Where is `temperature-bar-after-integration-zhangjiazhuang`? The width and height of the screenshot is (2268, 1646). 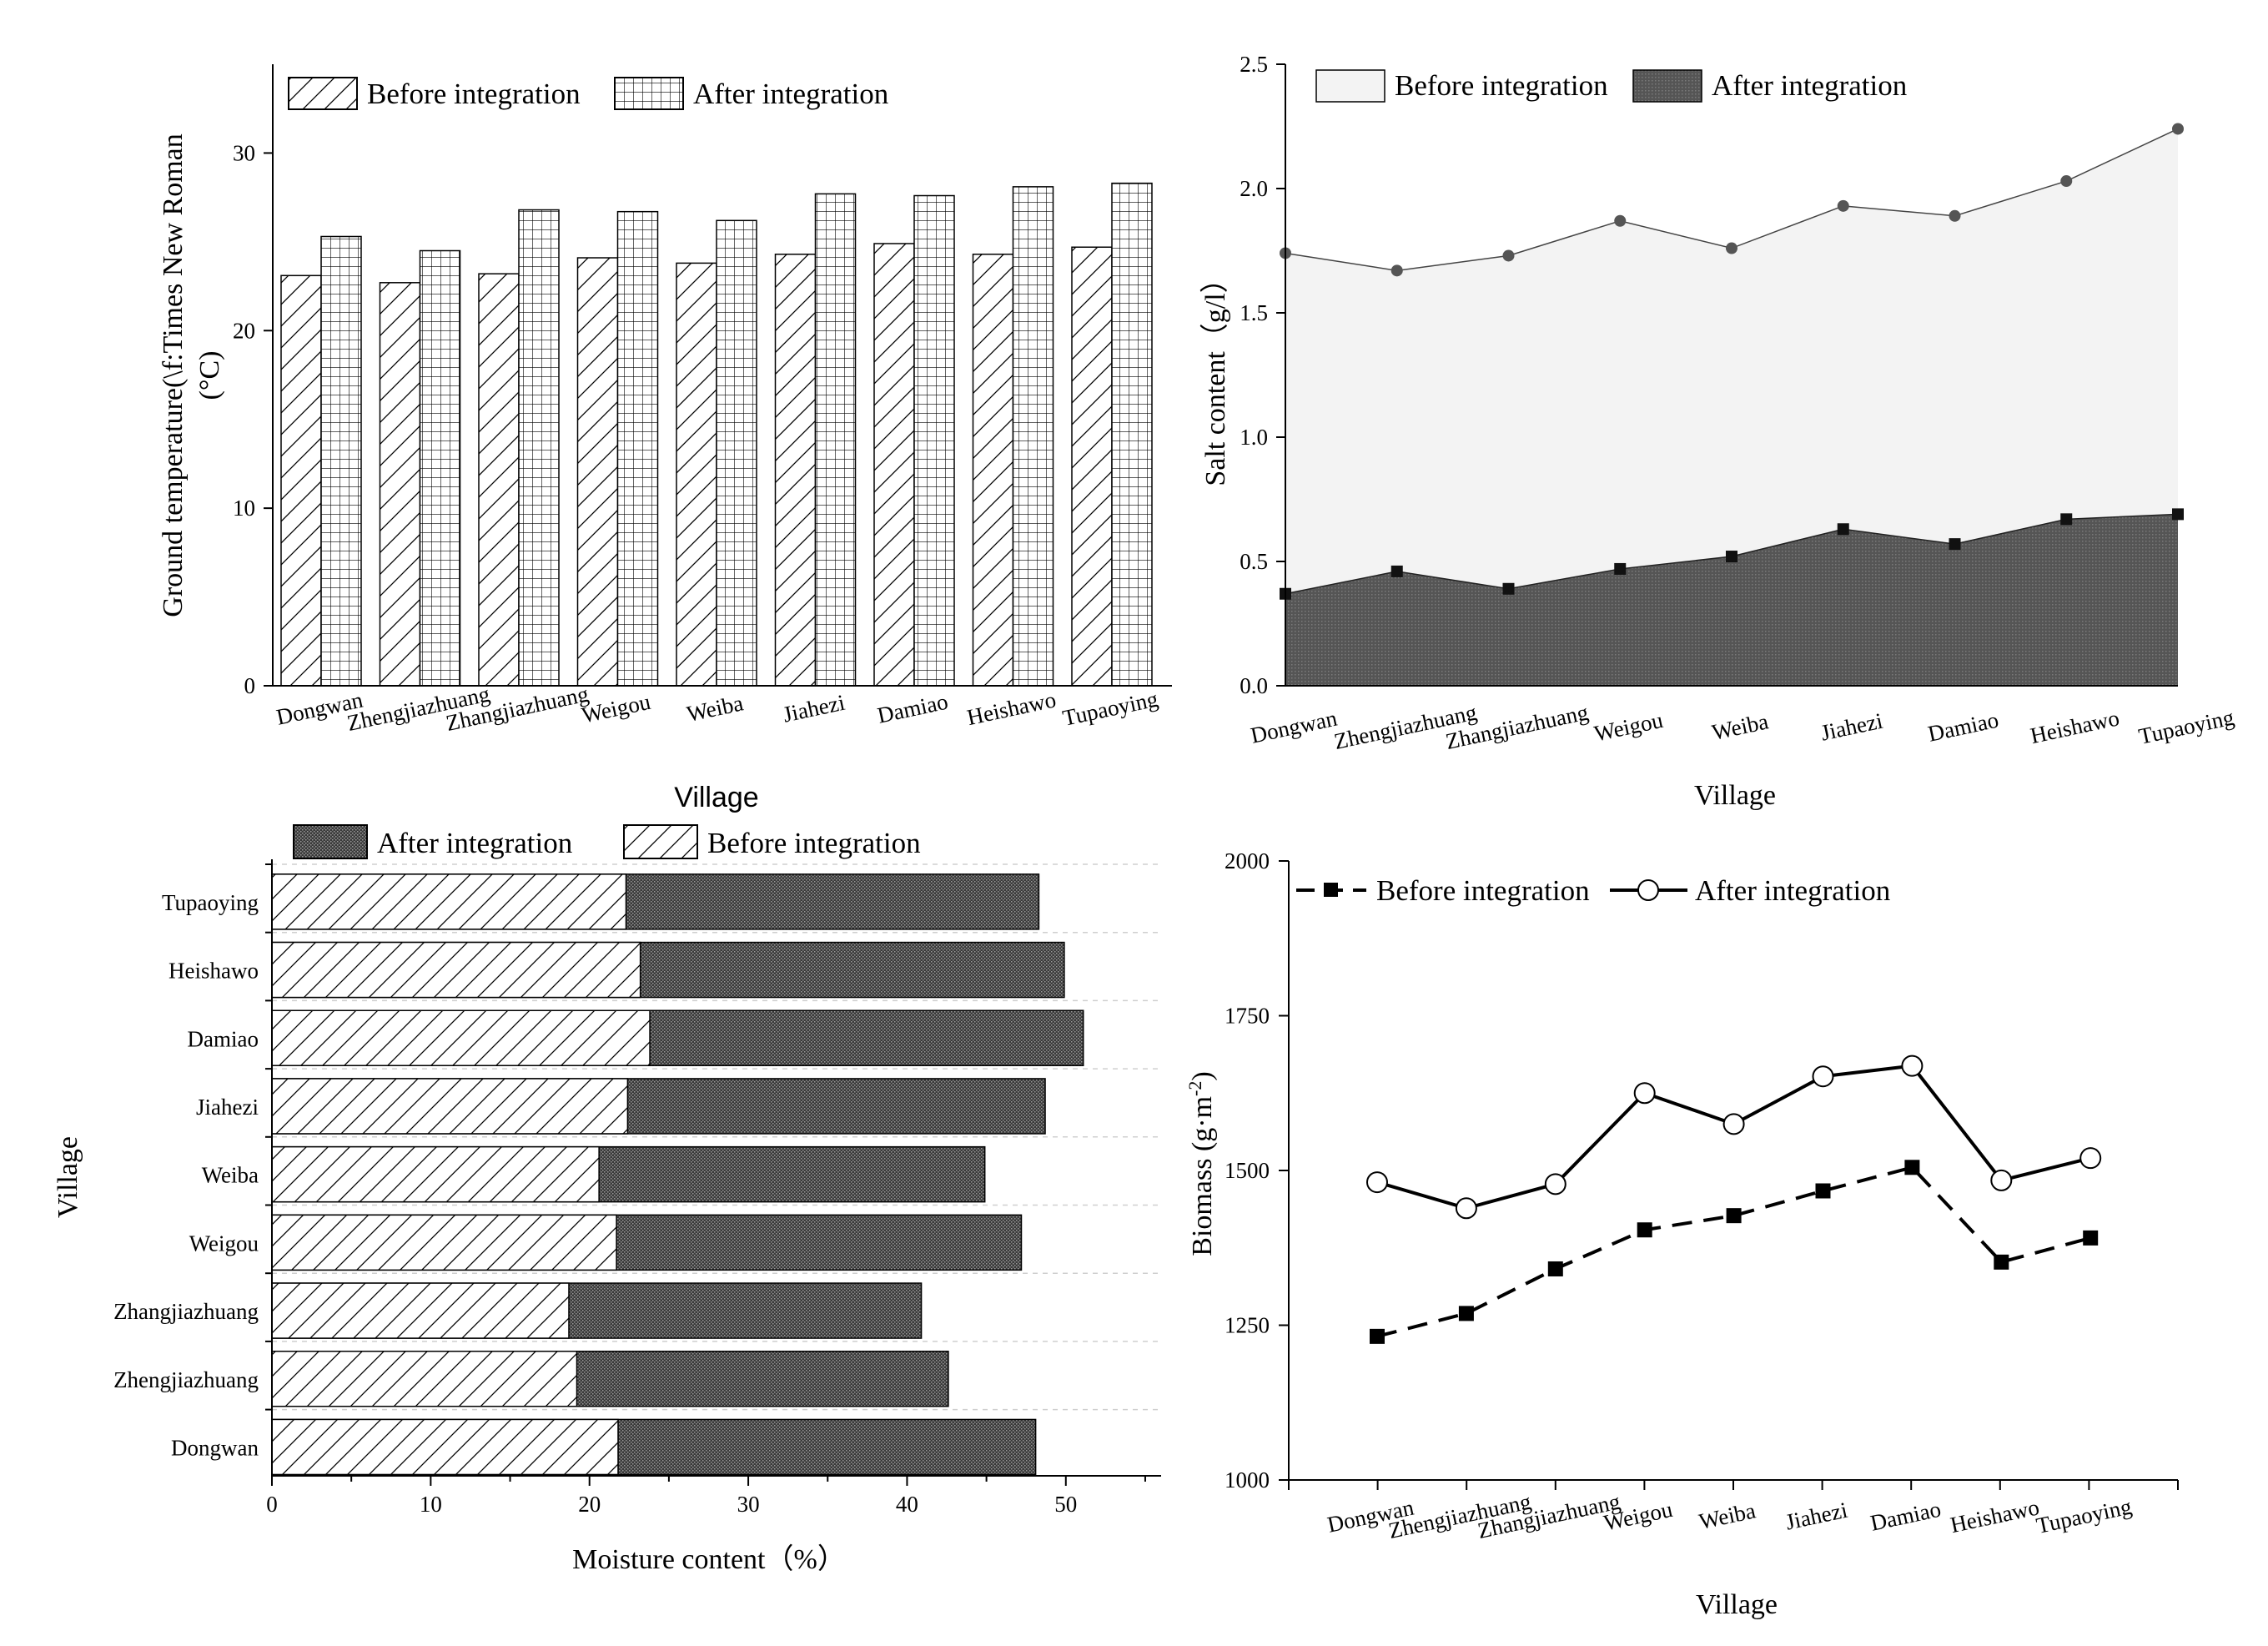 temperature-bar-after-integration-zhangjiazhuang is located at coordinates (539, 448).